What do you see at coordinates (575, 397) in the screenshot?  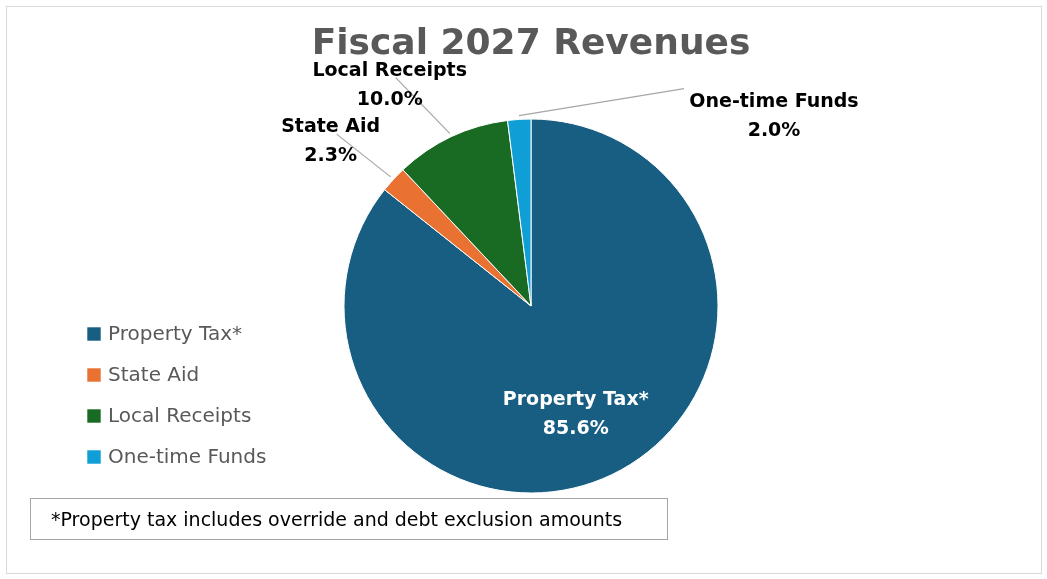 I see `slice-label: Property Tax*` at bounding box center [575, 397].